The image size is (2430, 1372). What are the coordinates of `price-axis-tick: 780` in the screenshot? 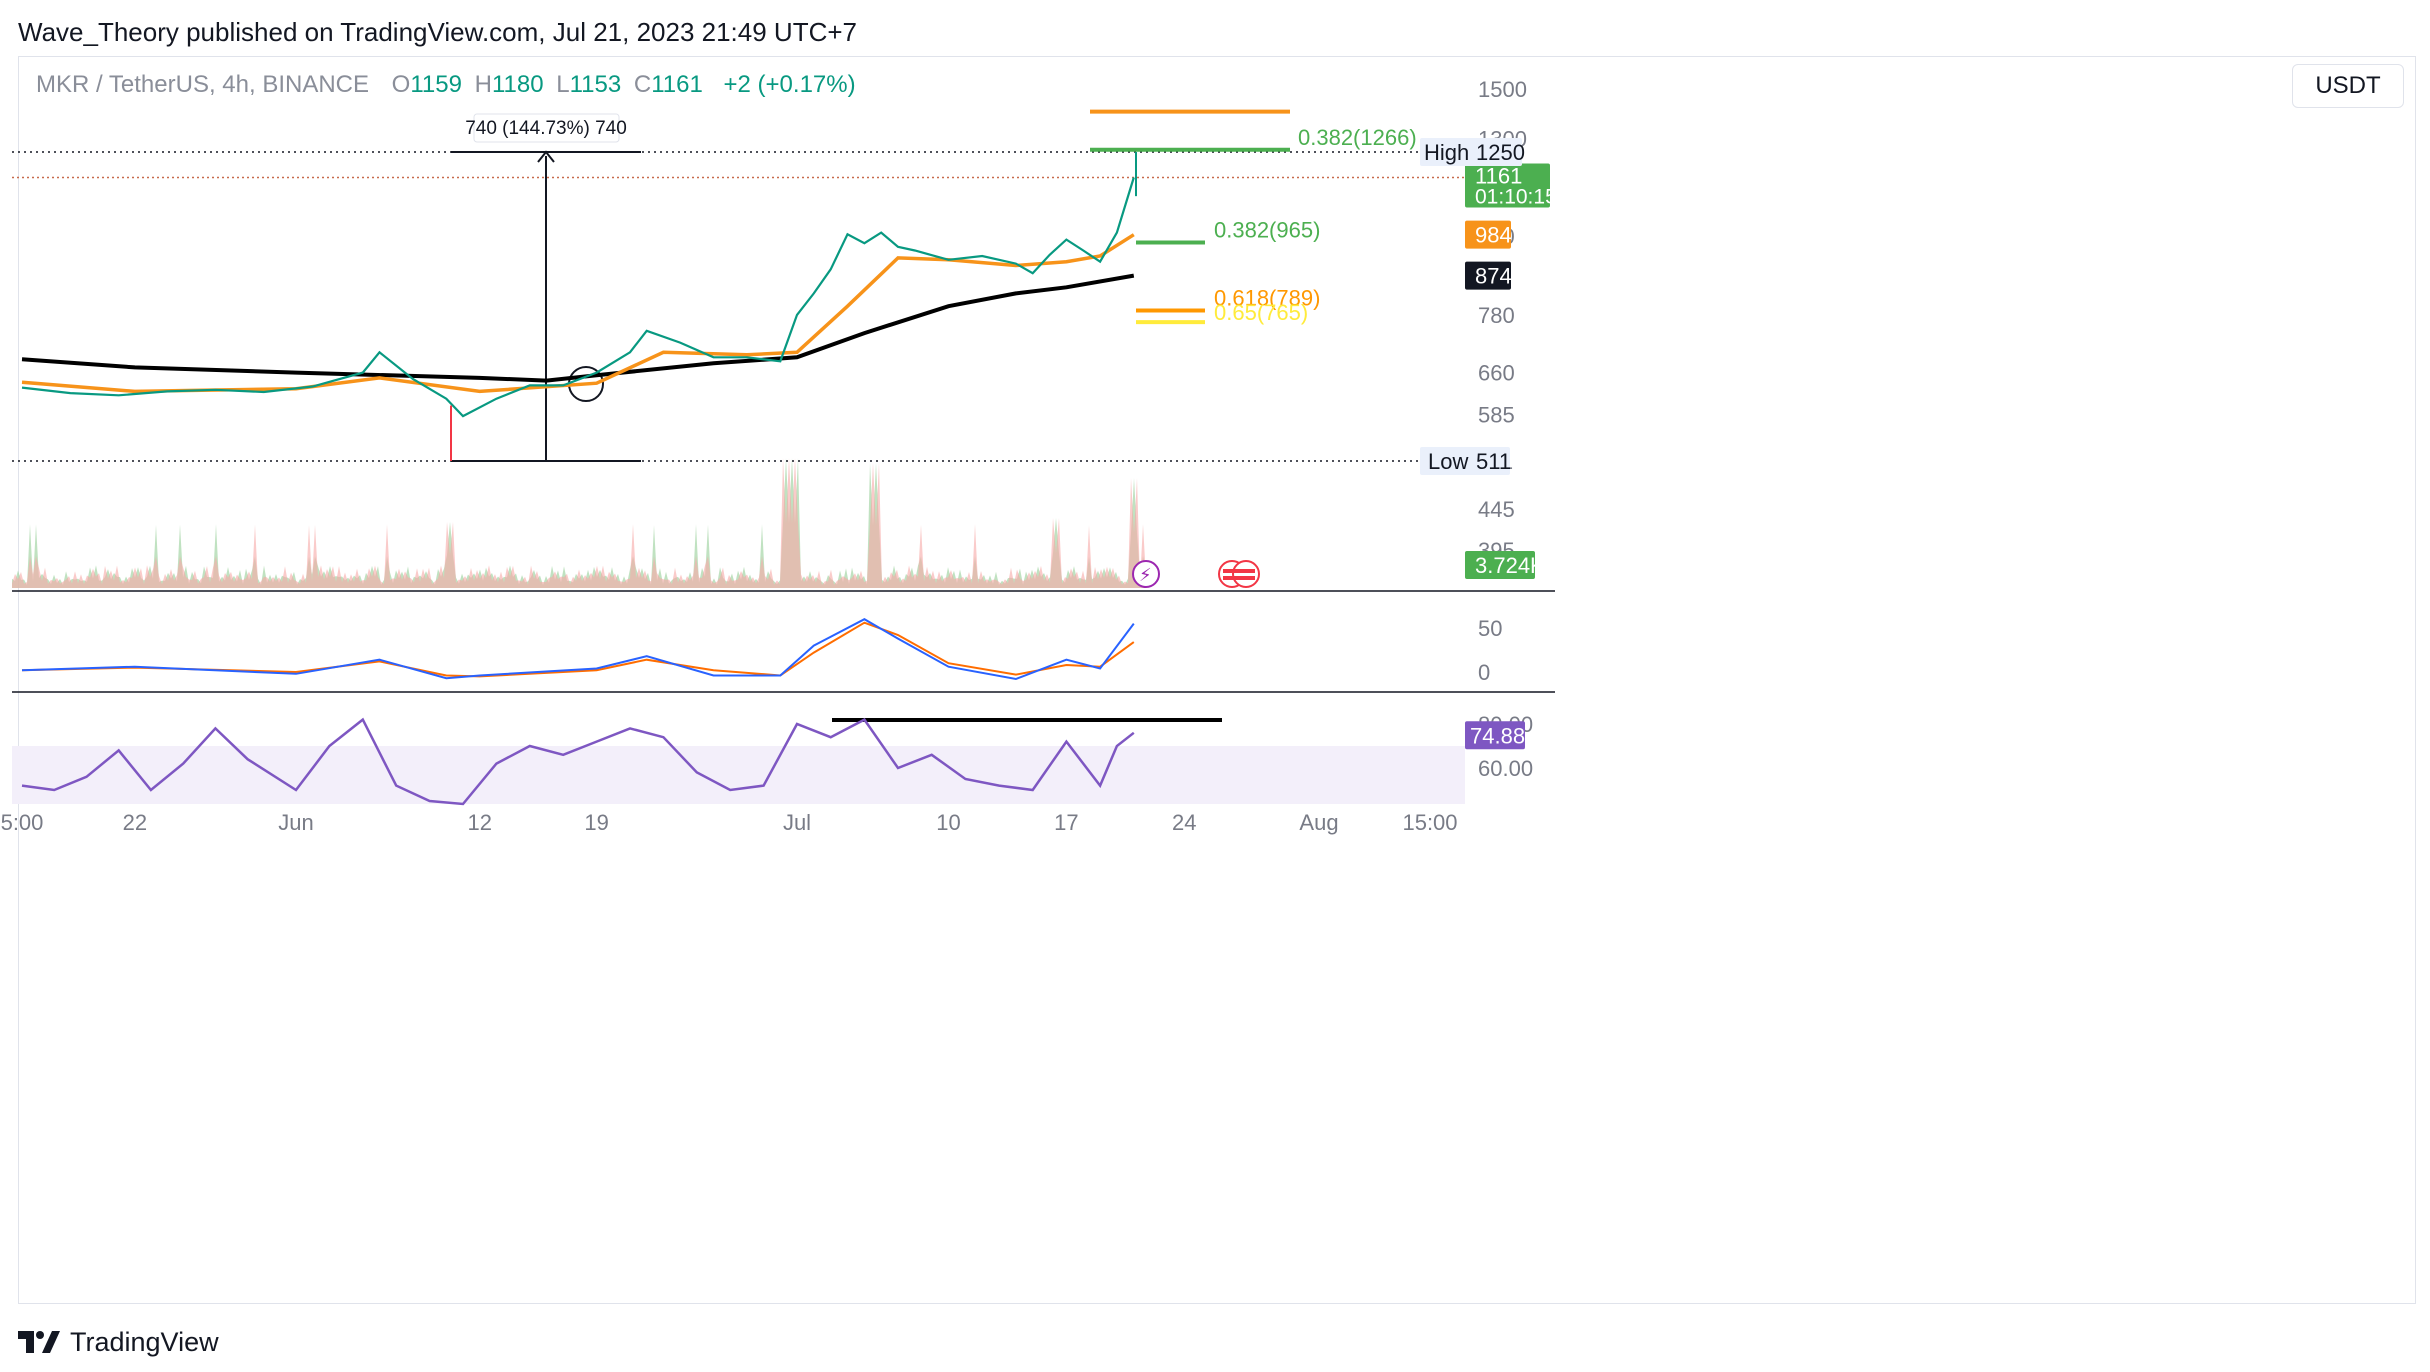 It's located at (1496, 315).